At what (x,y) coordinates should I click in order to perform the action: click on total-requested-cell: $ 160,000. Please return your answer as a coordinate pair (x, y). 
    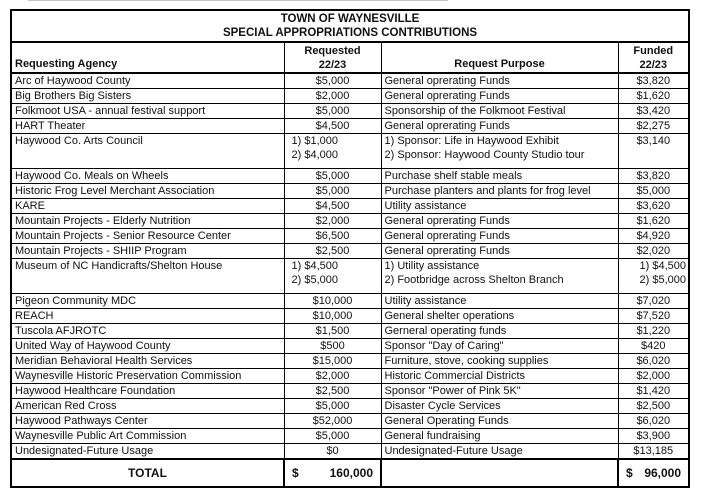
    Looking at the image, I should click on (332, 473).